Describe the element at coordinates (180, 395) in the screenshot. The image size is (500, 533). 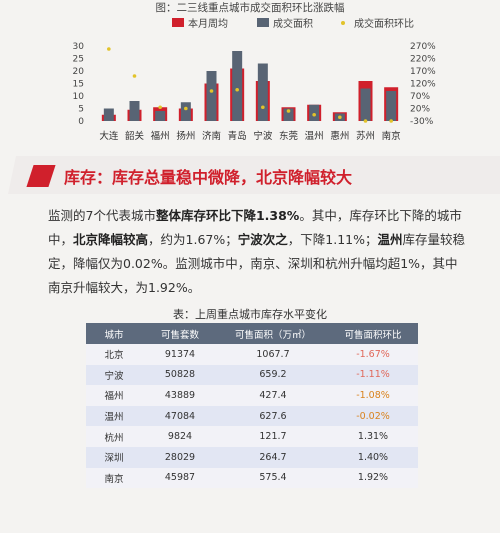
I see `units-cell: 43889` at that location.